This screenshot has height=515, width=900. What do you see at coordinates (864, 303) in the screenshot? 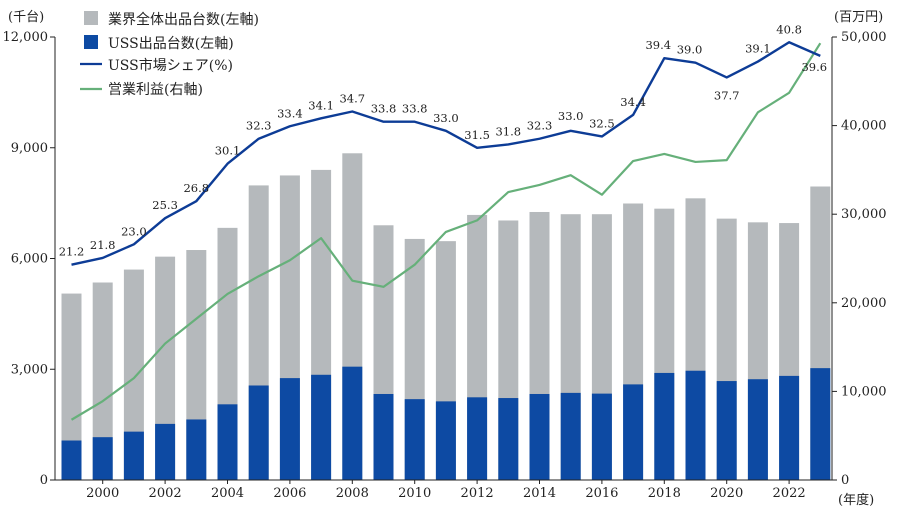
I see `right-tick-label: 20,000` at bounding box center [864, 303].